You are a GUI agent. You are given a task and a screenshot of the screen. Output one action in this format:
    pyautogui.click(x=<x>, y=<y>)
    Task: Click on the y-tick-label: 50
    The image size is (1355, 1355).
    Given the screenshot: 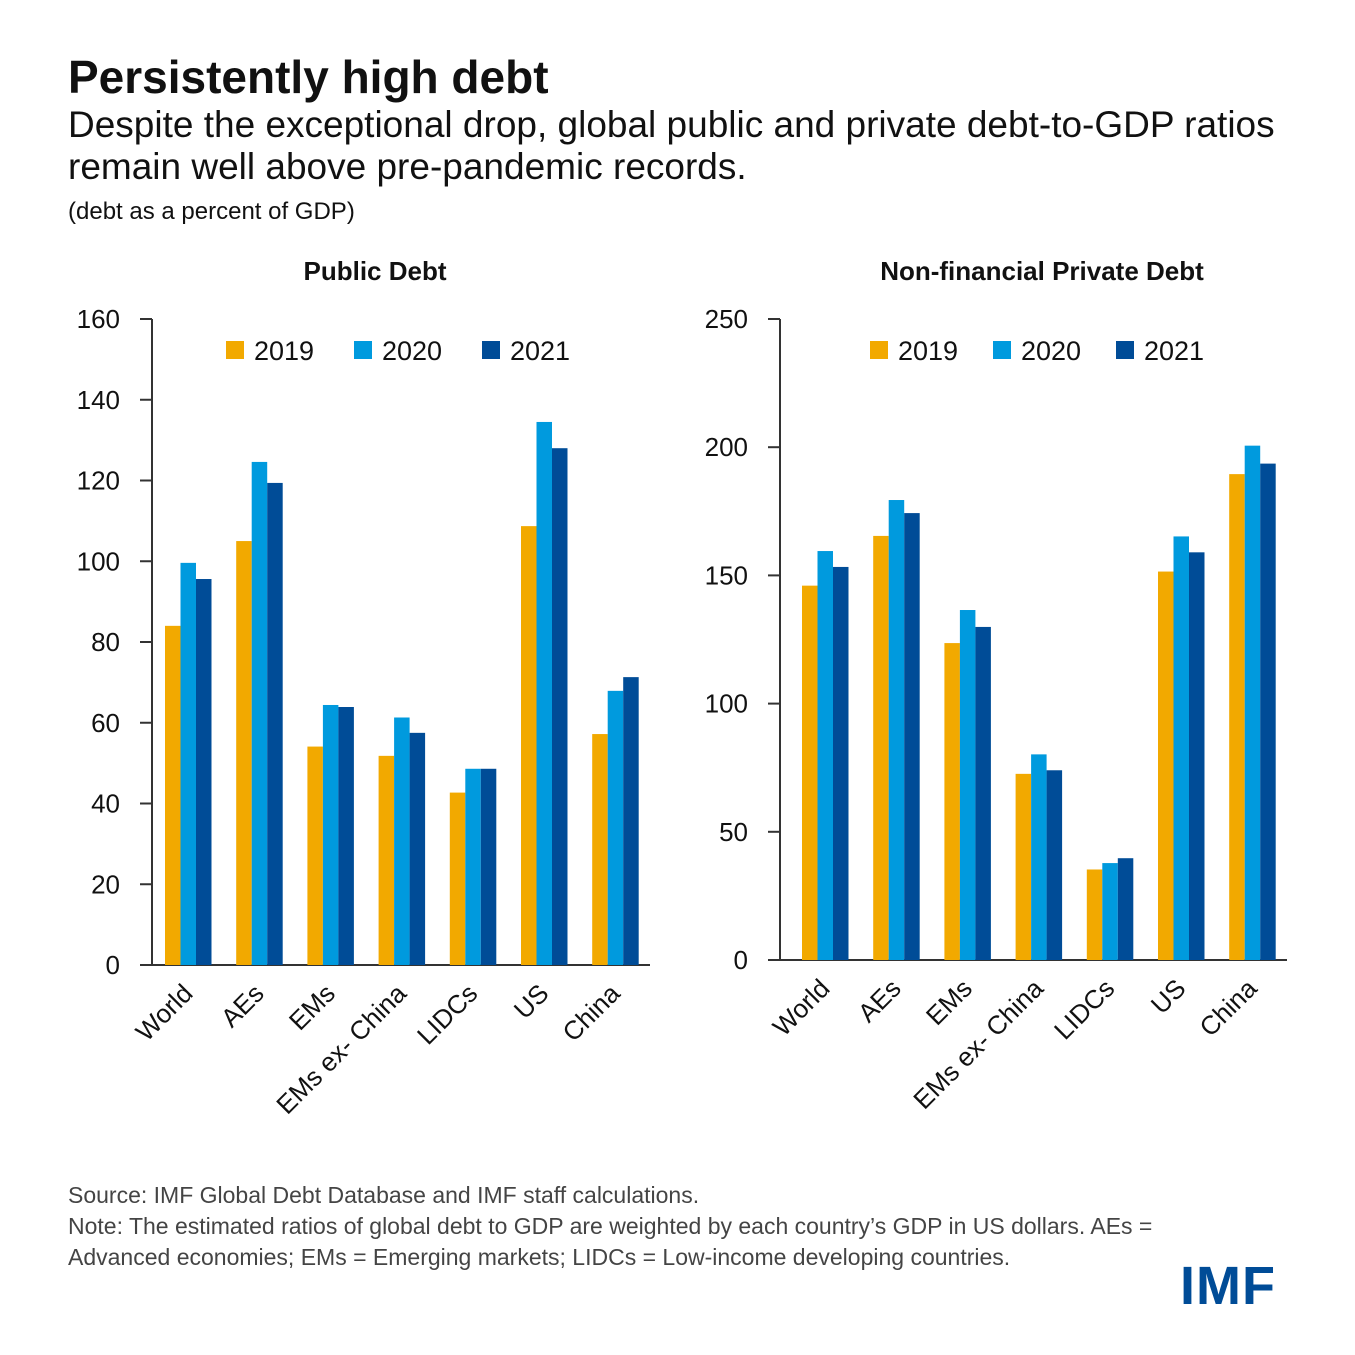 What is the action you would take?
    pyautogui.click(x=733, y=832)
    